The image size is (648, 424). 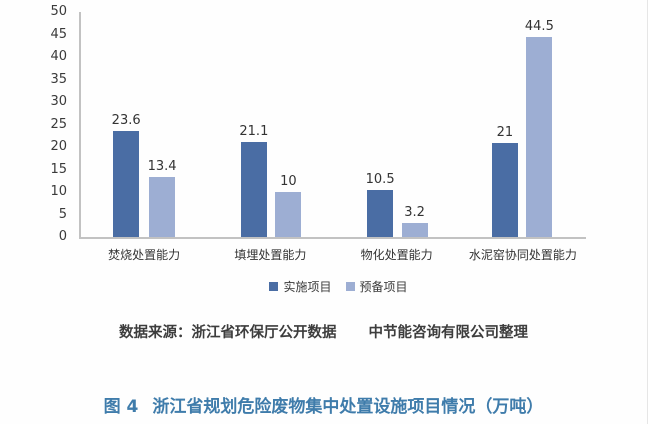 What do you see at coordinates (397, 204) in the screenshot?
I see `bar-group: 10.5 3.2` at bounding box center [397, 204].